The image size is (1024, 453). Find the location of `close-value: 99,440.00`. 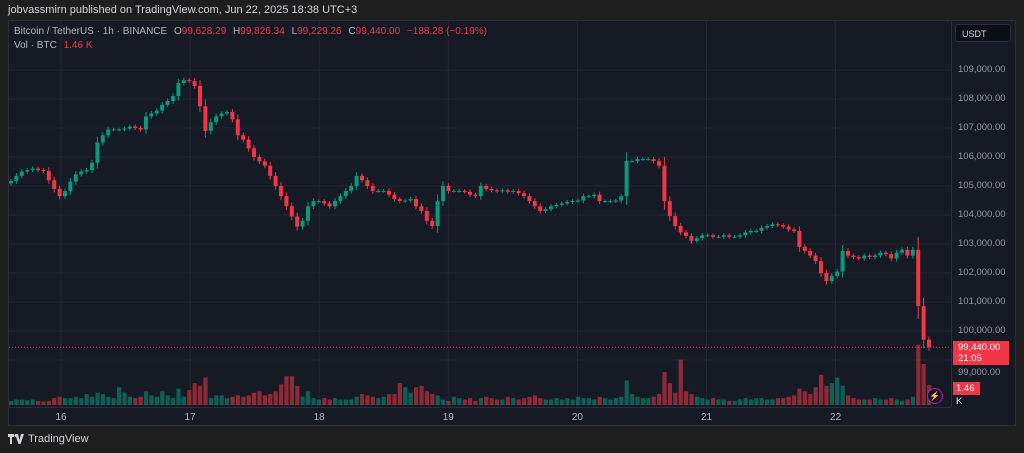

close-value: 99,440.00 is located at coordinates (378, 31).